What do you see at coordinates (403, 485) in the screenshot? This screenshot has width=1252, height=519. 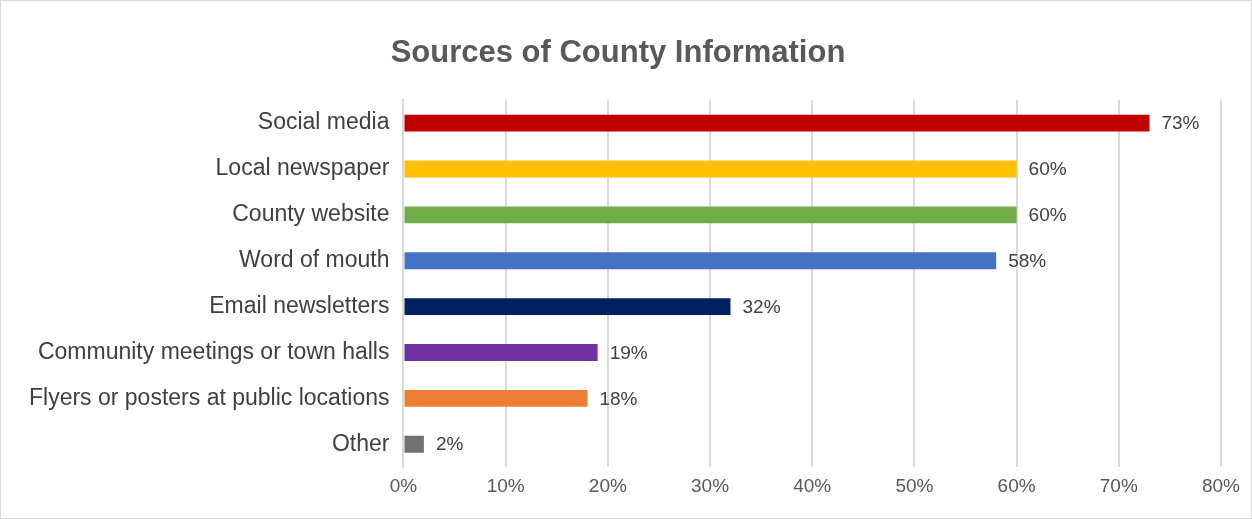 I see `x-tick-label: 0%` at bounding box center [403, 485].